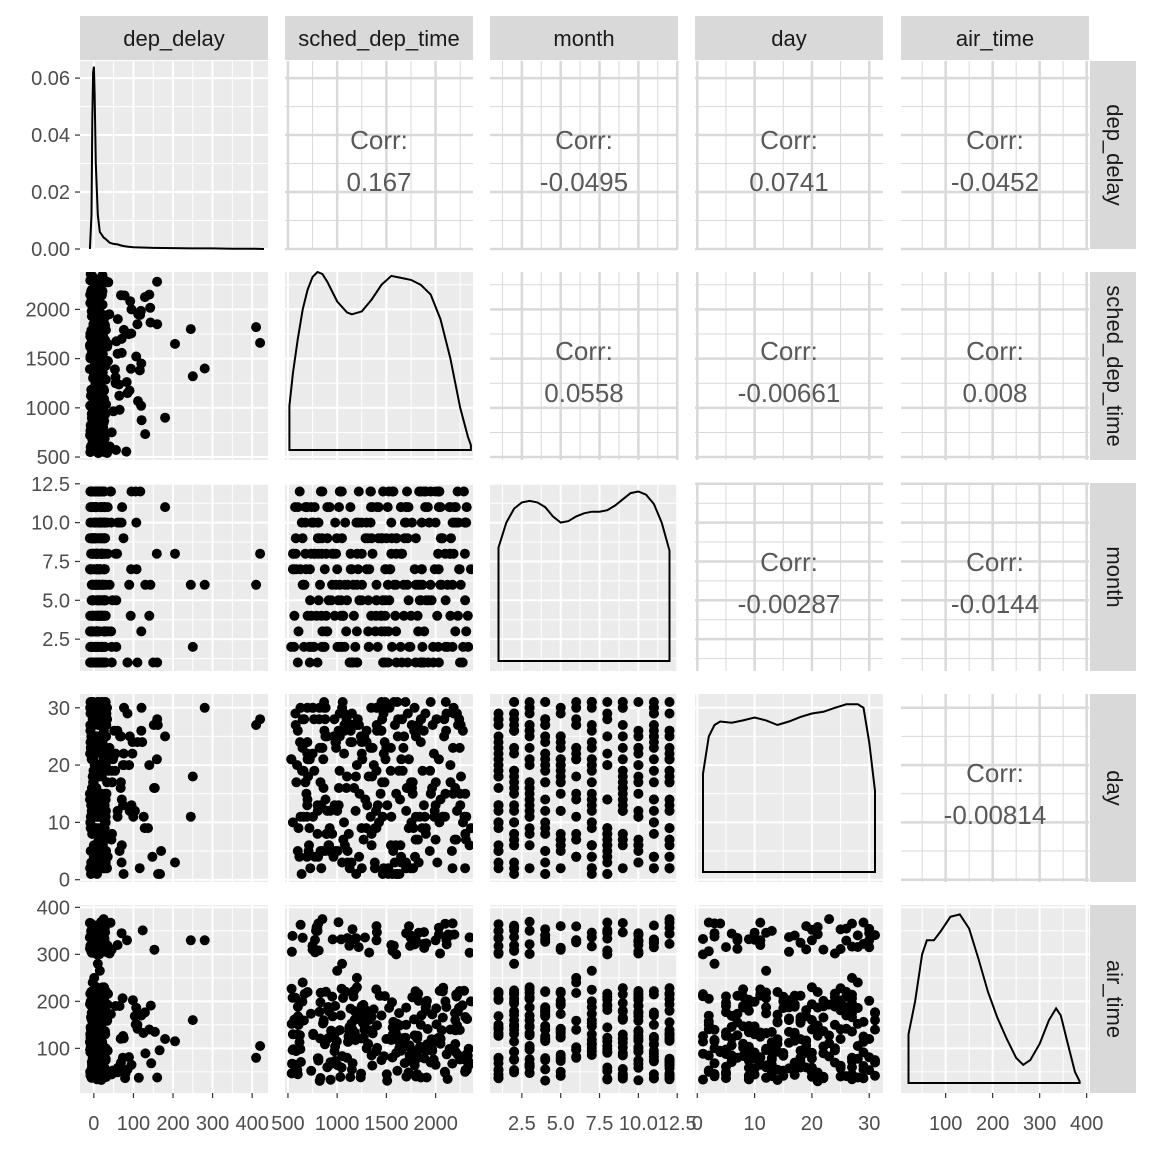  I want to click on xtick-air_time-0: 100, so click(945, 1124).